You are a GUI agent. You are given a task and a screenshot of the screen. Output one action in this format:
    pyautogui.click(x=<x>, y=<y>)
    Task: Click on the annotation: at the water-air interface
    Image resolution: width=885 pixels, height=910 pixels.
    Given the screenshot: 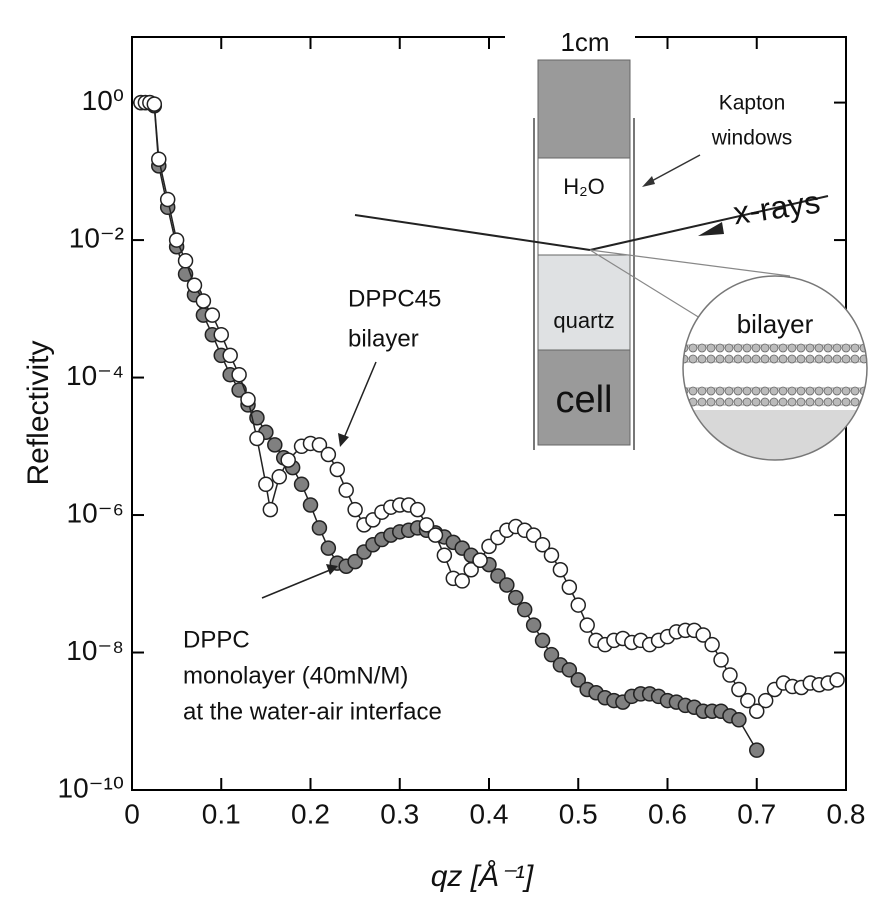 What is the action you would take?
    pyautogui.click(x=312, y=711)
    